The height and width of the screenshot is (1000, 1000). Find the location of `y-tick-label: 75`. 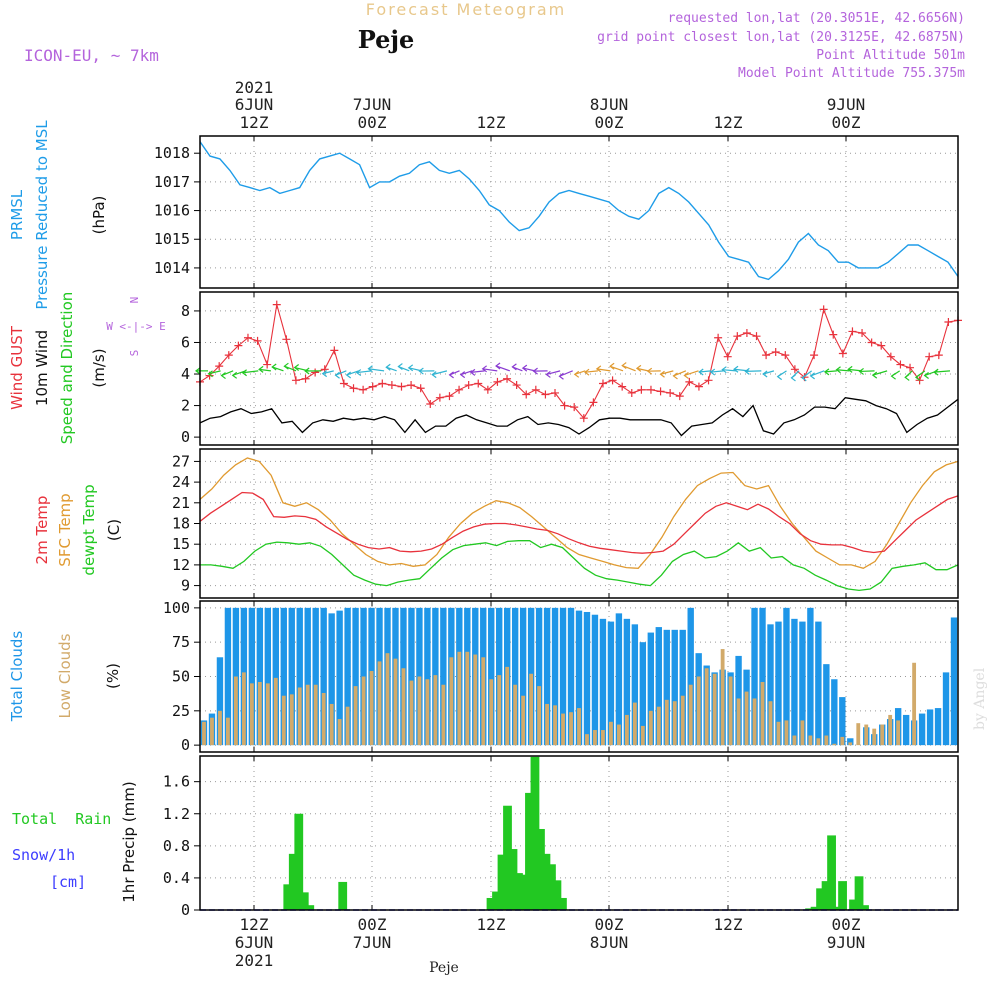

y-tick-label: 75 is located at coordinates (181, 642).